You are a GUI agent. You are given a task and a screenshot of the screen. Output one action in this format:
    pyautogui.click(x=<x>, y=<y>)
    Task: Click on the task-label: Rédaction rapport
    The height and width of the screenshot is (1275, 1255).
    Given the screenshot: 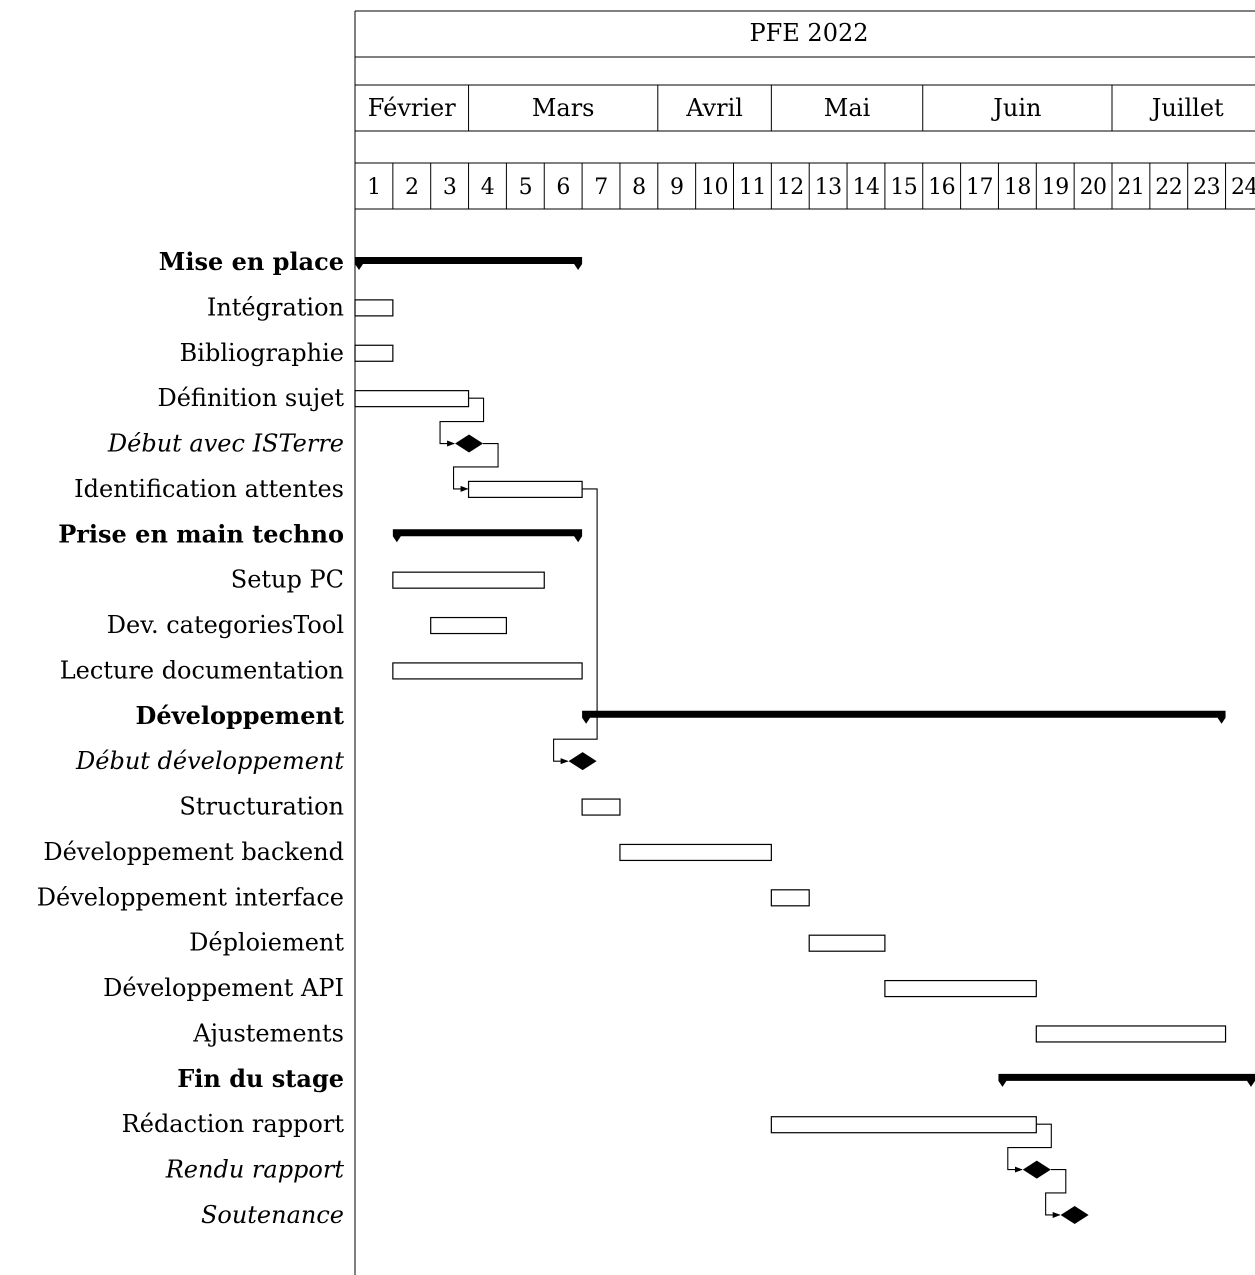 What is the action you would take?
    pyautogui.click(x=233, y=1124)
    